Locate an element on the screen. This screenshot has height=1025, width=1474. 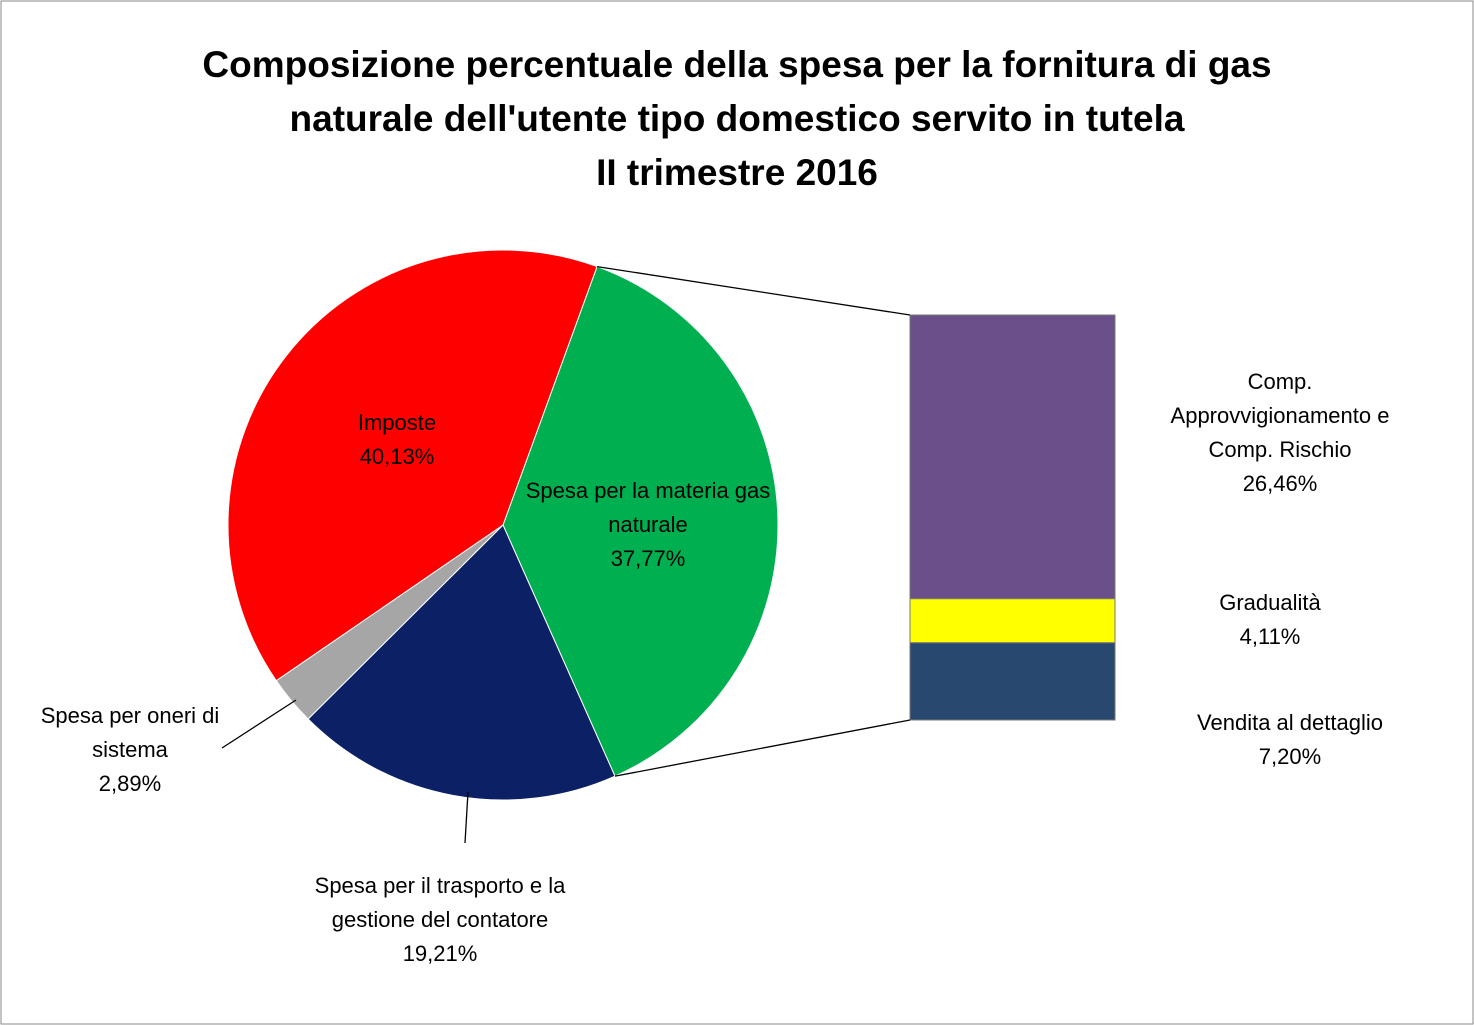
subtitle-text: II trimestre 2016 is located at coordinates (737, 172).